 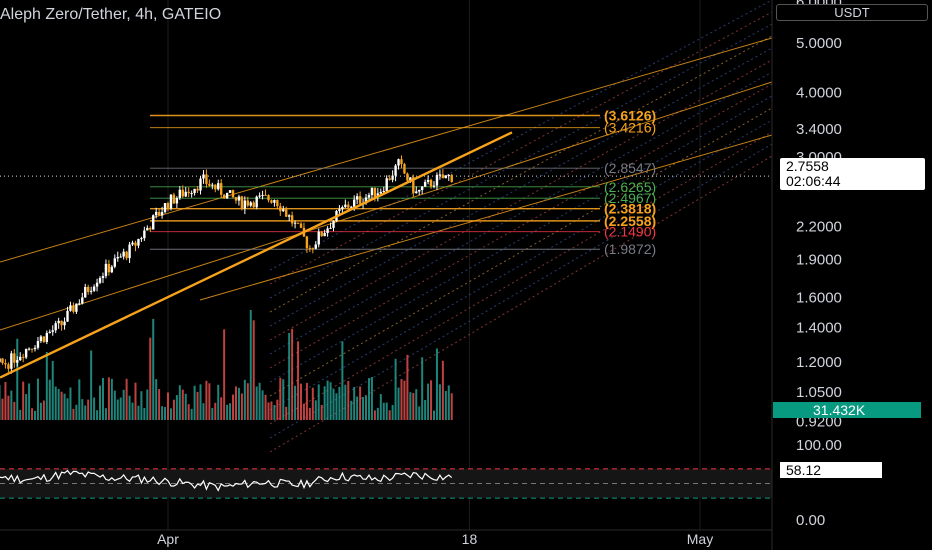 I want to click on fib-level-label: (2.8547), so click(x=630, y=168).